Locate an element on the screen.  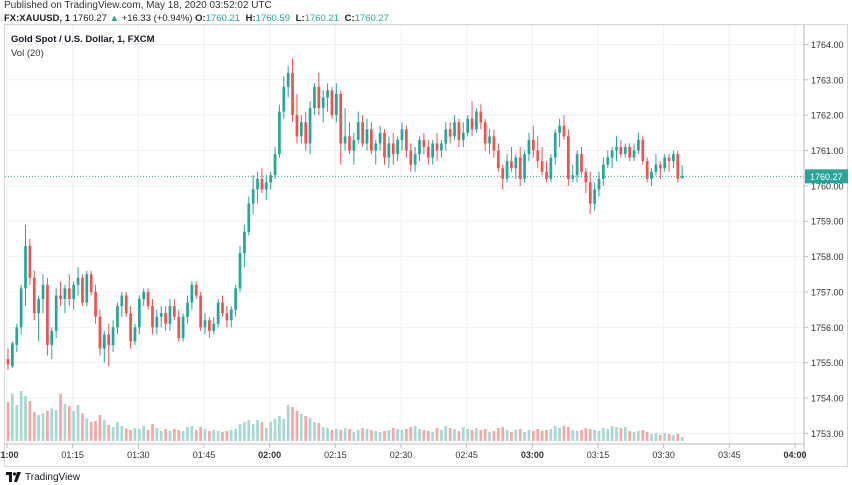
x-tick-label: 01:45 is located at coordinates (204, 455).